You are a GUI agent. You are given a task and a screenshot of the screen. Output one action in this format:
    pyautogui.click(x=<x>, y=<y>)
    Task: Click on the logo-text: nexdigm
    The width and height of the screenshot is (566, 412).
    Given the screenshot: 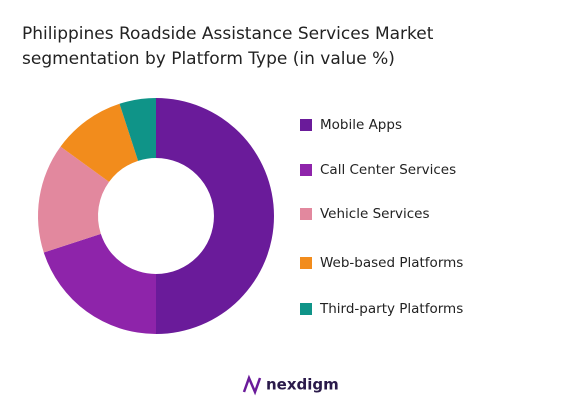 What is the action you would take?
    pyautogui.click(x=302, y=385)
    